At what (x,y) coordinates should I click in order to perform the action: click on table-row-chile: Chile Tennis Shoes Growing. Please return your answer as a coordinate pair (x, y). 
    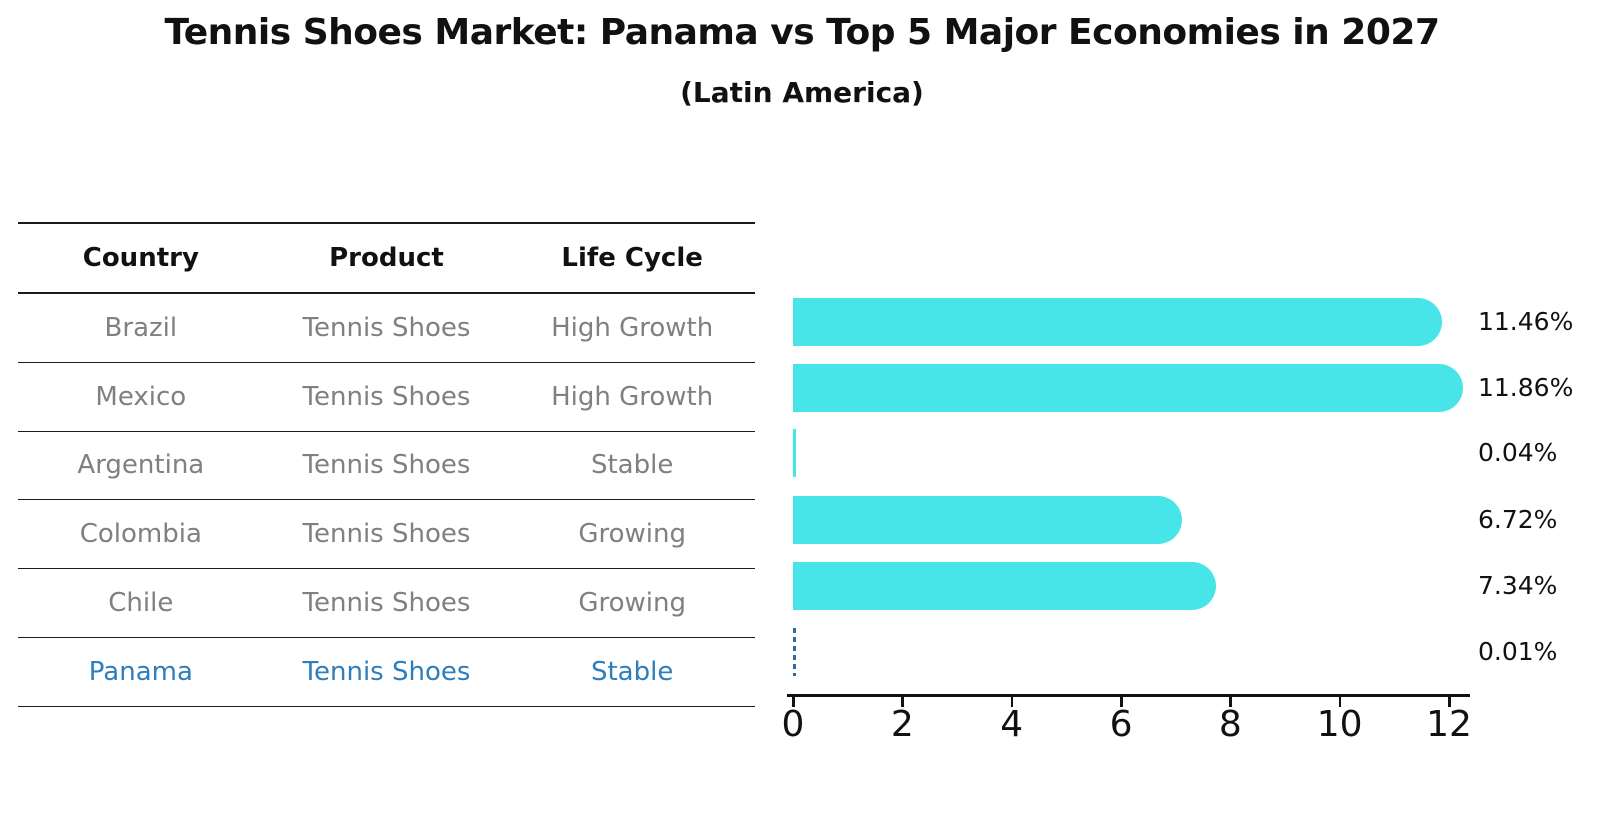
    Looking at the image, I should click on (386, 603).